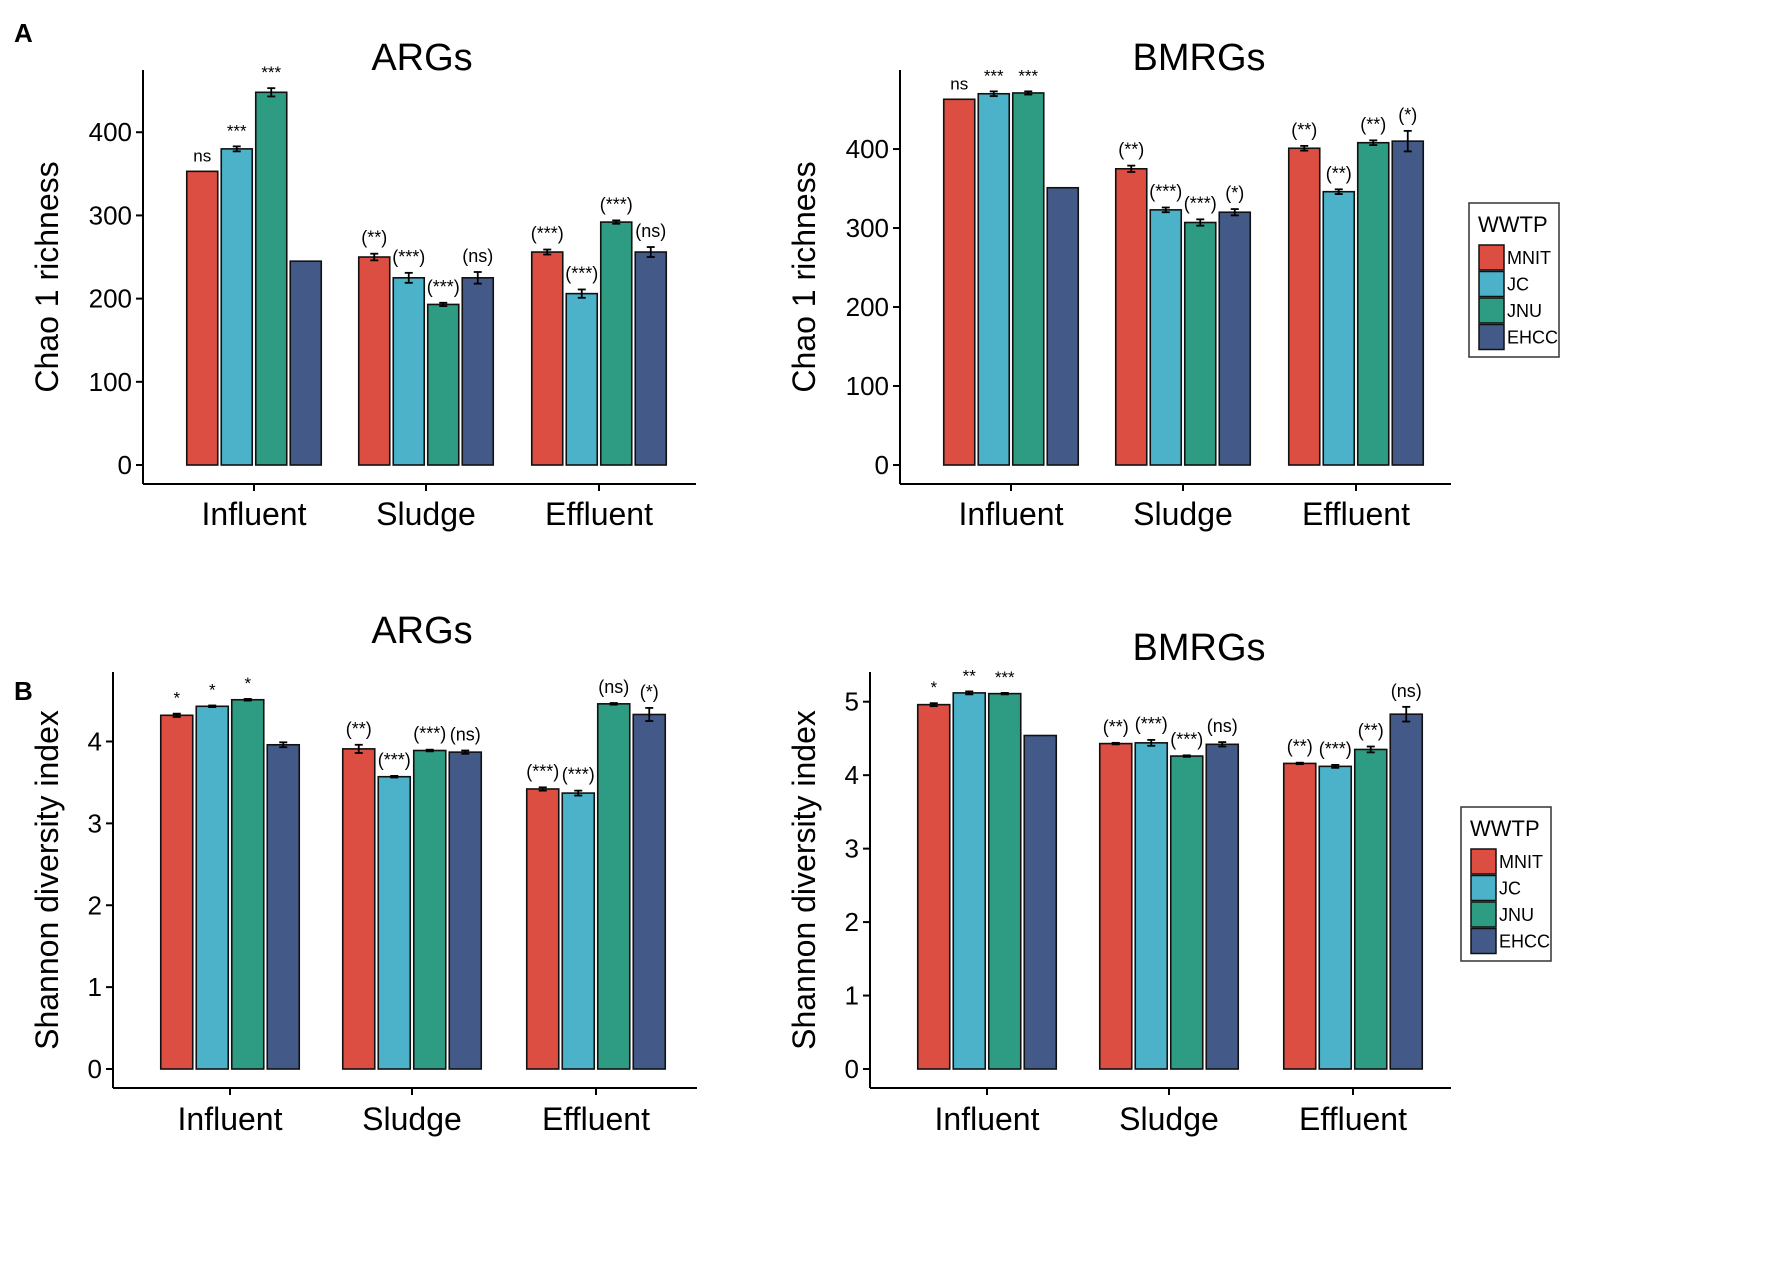 The height and width of the screenshot is (1279, 1775). What do you see at coordinates (237, 307) in the screenshot?
I see `bar-jc-influent` at bounding box center [237, 307].